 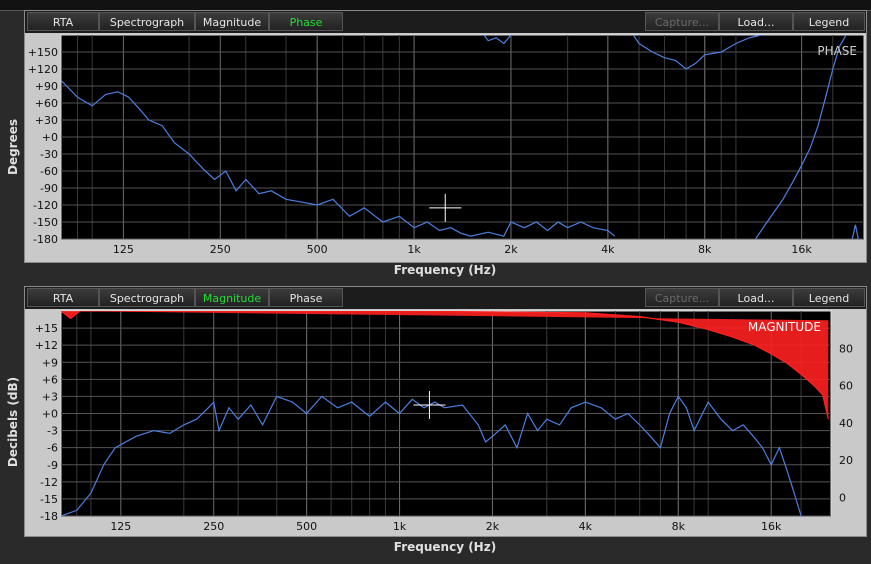 I want to click on y2-tick-label: 0, so click(x=842, y=497).